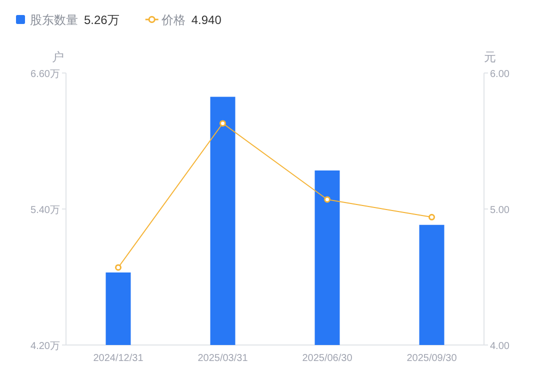  I want to click on x-tick-label: 2025/03/31, so click(223, 358).